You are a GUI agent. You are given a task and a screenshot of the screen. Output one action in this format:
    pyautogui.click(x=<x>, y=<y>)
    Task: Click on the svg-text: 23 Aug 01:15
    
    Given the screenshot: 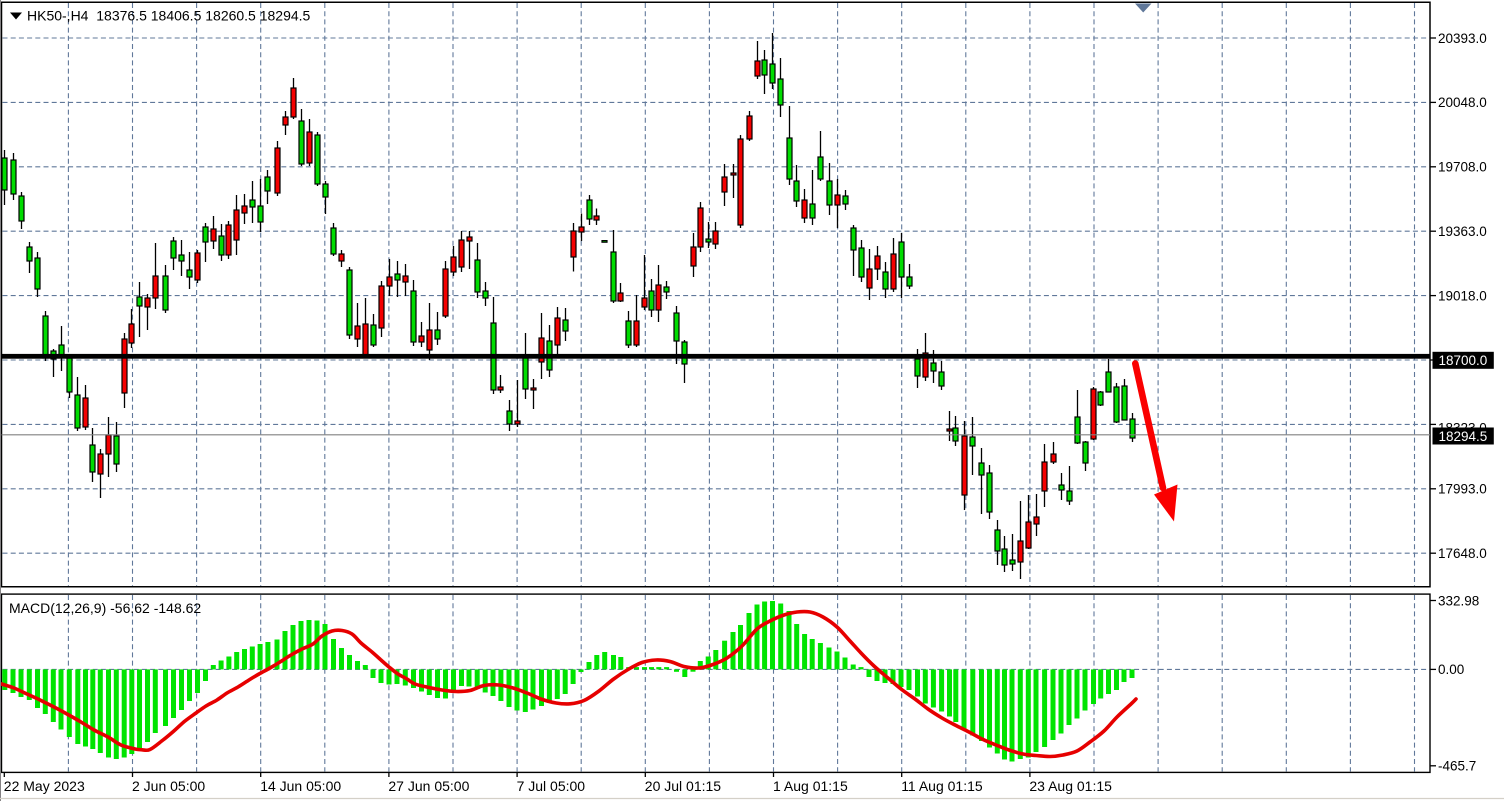 What is the action you would take?
    pyautogui.click(x=1070, y=786)
    